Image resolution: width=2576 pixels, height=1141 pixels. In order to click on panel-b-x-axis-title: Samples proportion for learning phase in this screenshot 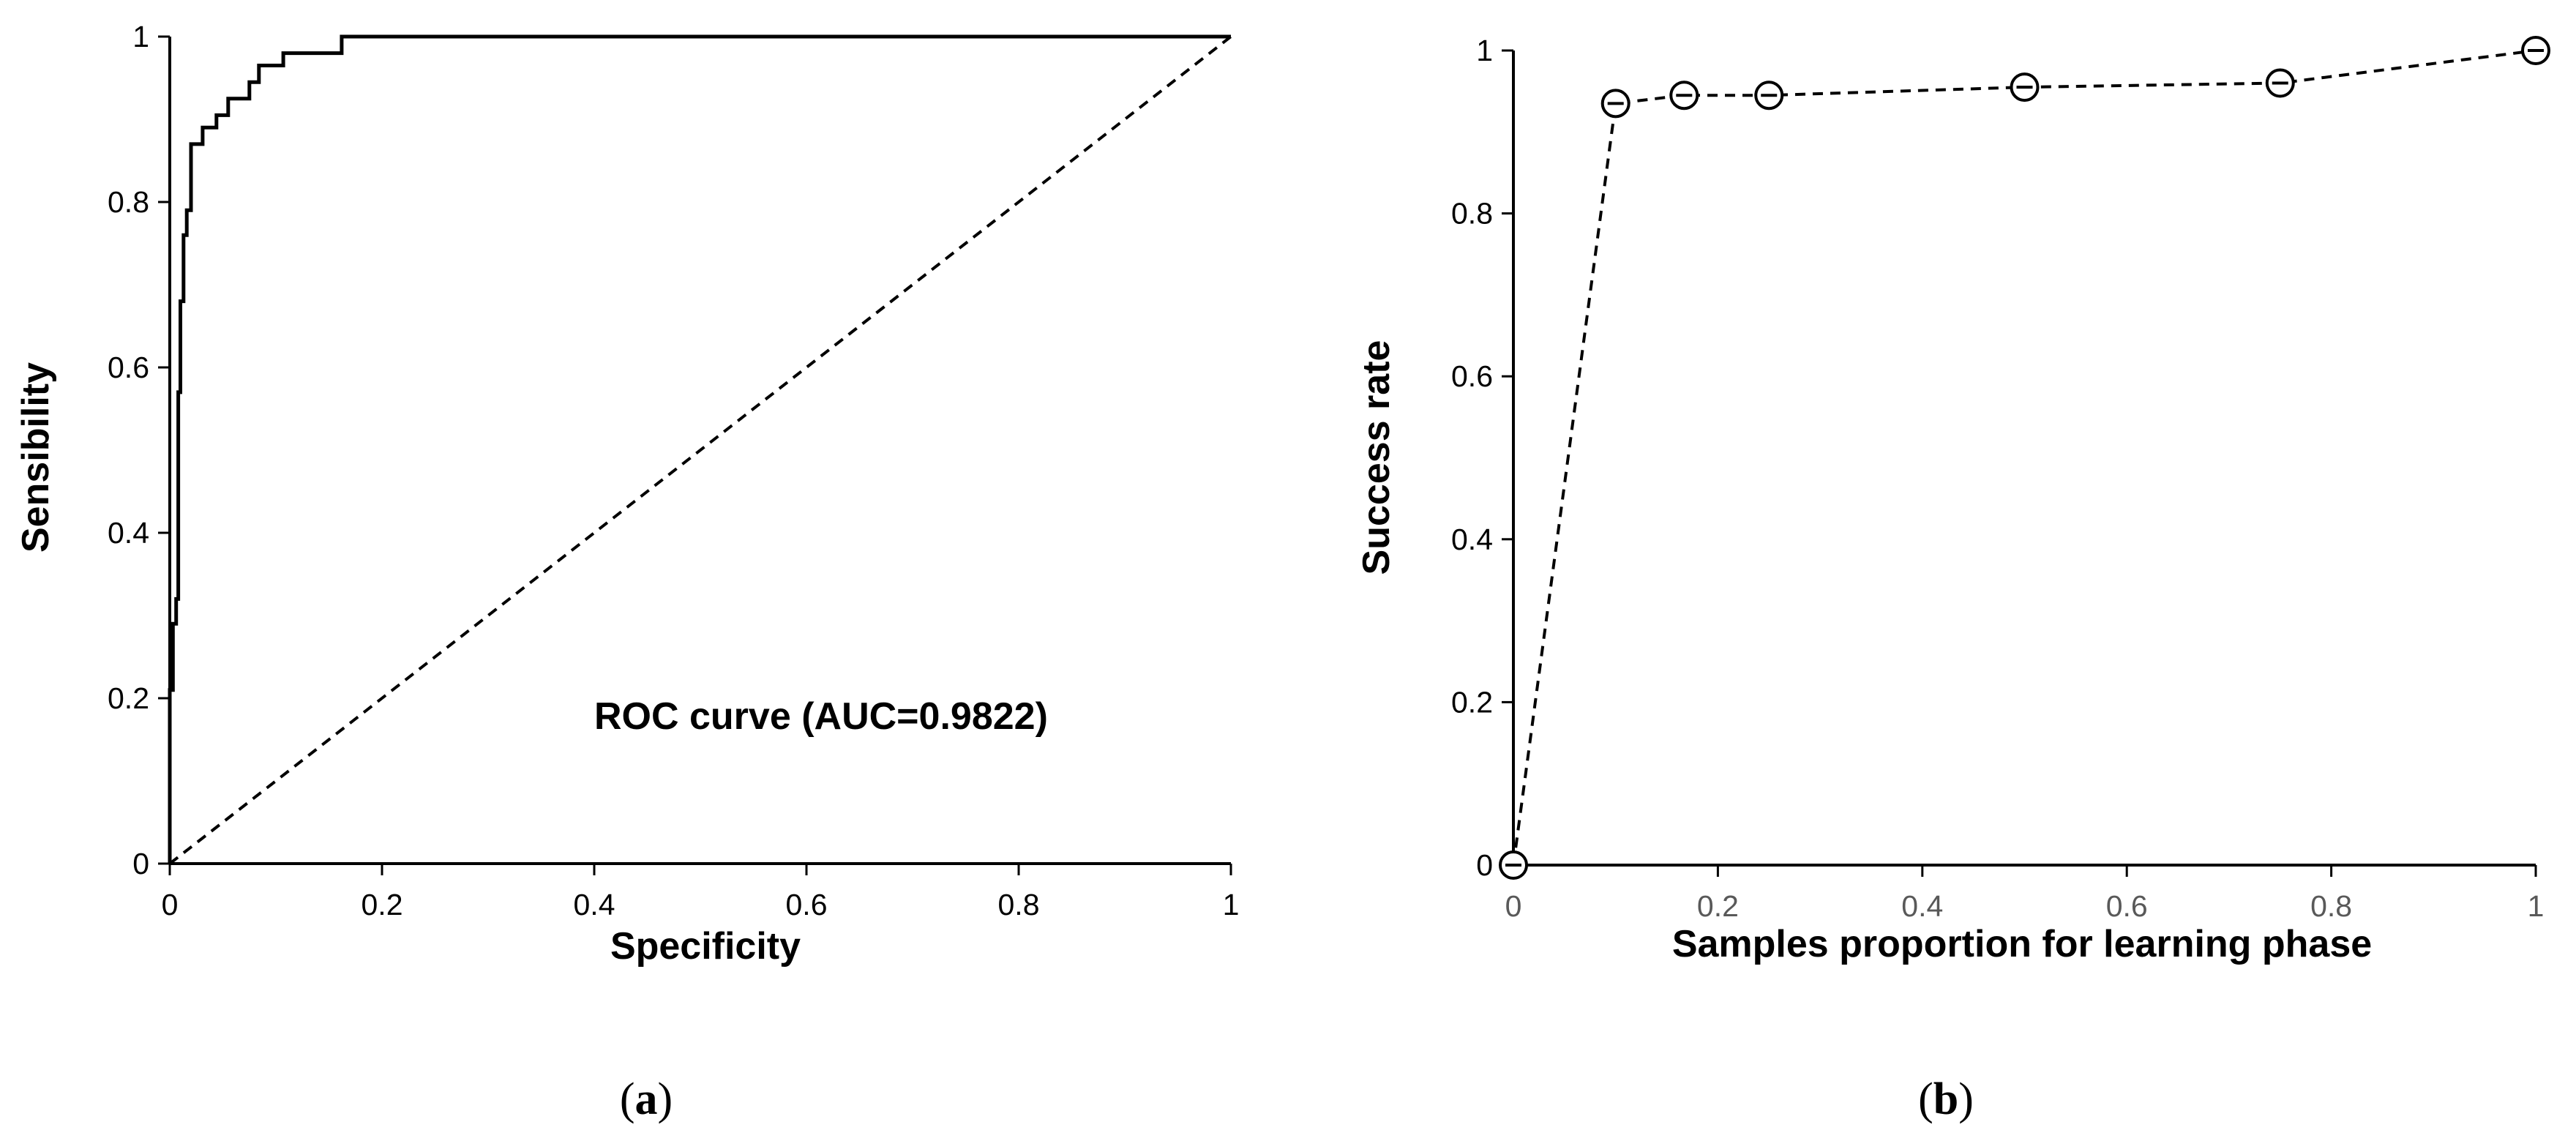, I will do `click(2022, 944)`.